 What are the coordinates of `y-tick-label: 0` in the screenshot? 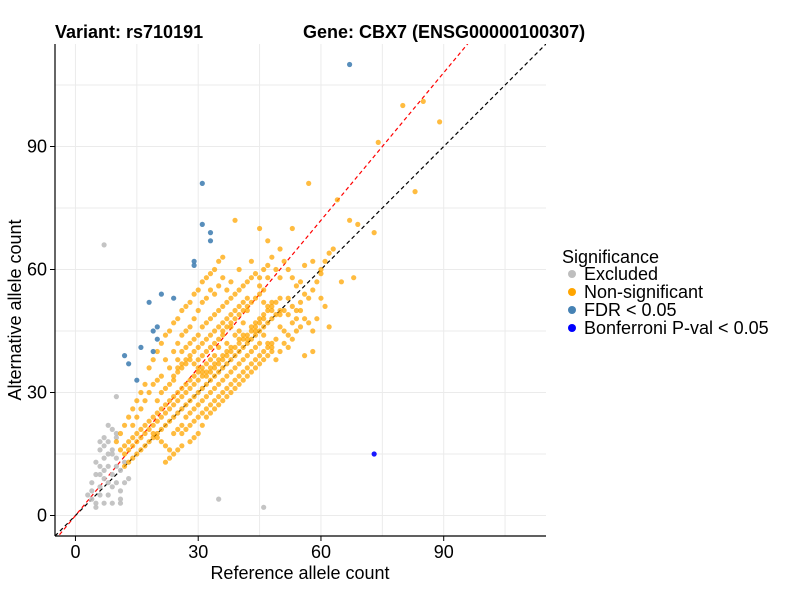 It's located at (42, 516).